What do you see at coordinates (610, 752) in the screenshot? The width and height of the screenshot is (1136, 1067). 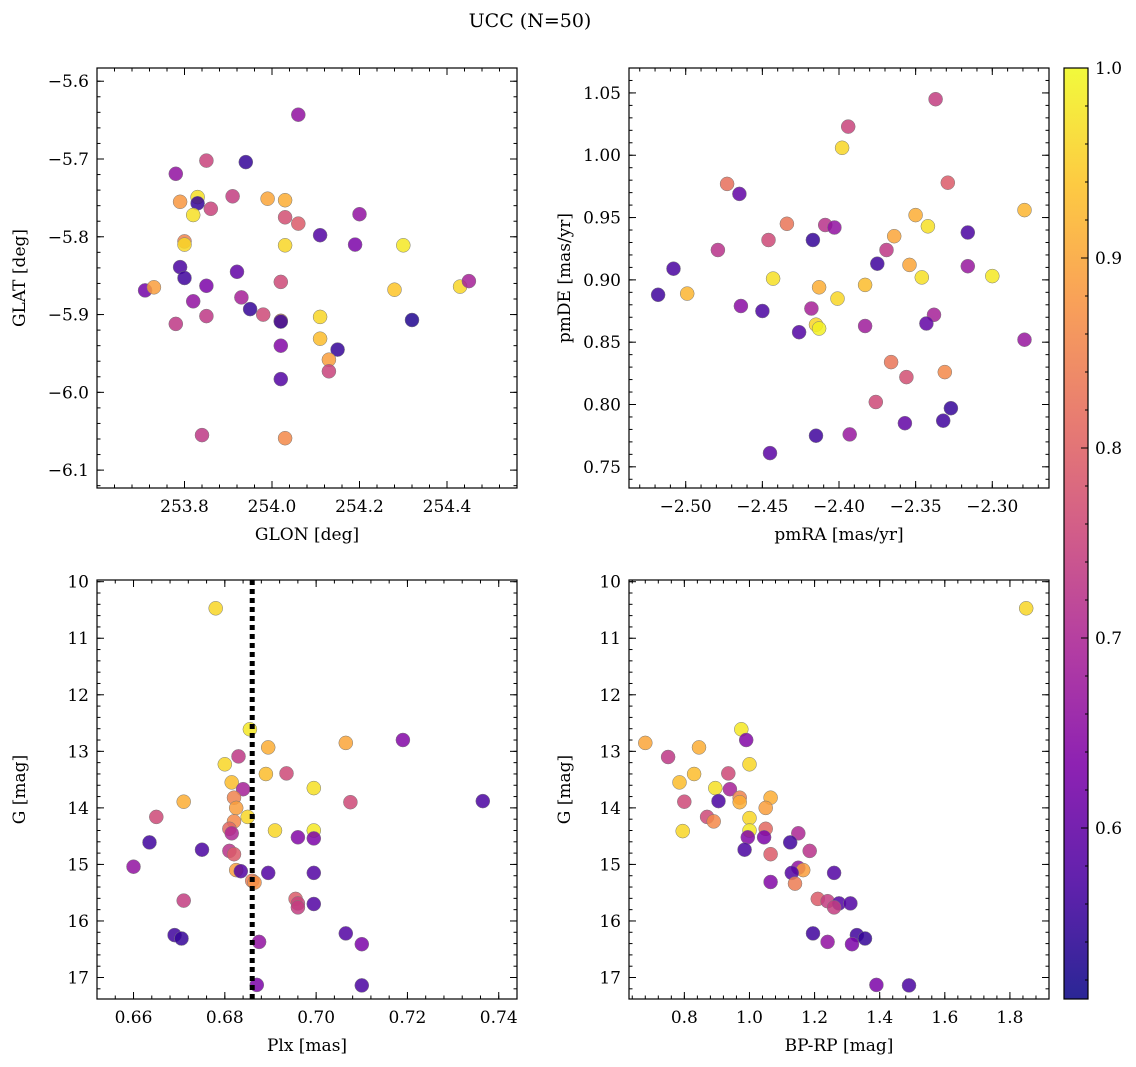 I see `y-tick-label: 13` at bounding box center [610, 752].